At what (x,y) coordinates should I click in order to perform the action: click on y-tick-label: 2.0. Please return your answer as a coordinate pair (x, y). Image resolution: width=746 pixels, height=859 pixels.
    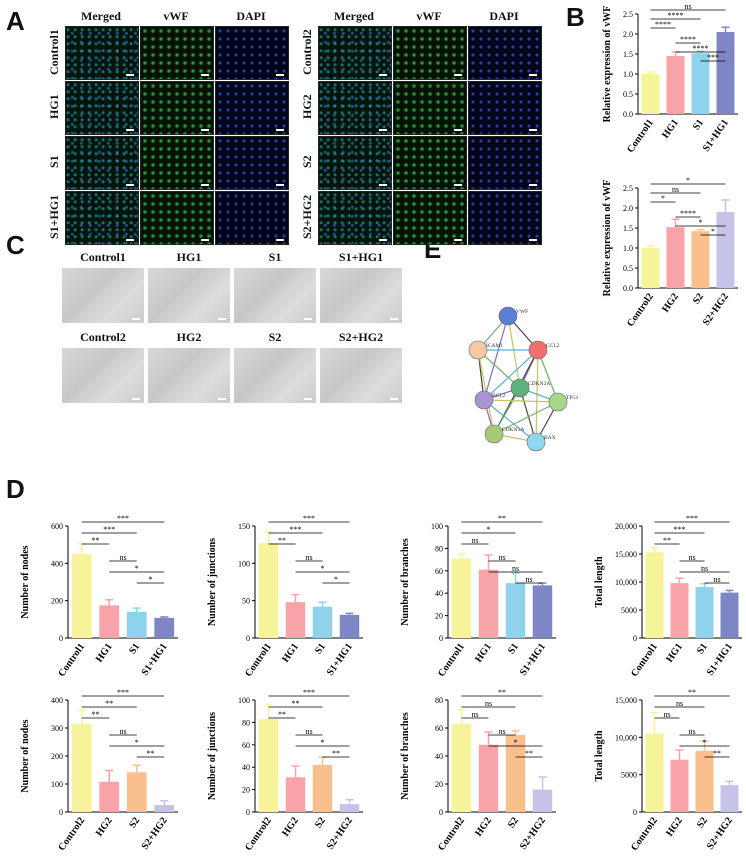
    Looking at the image, I should click on (628, 208).